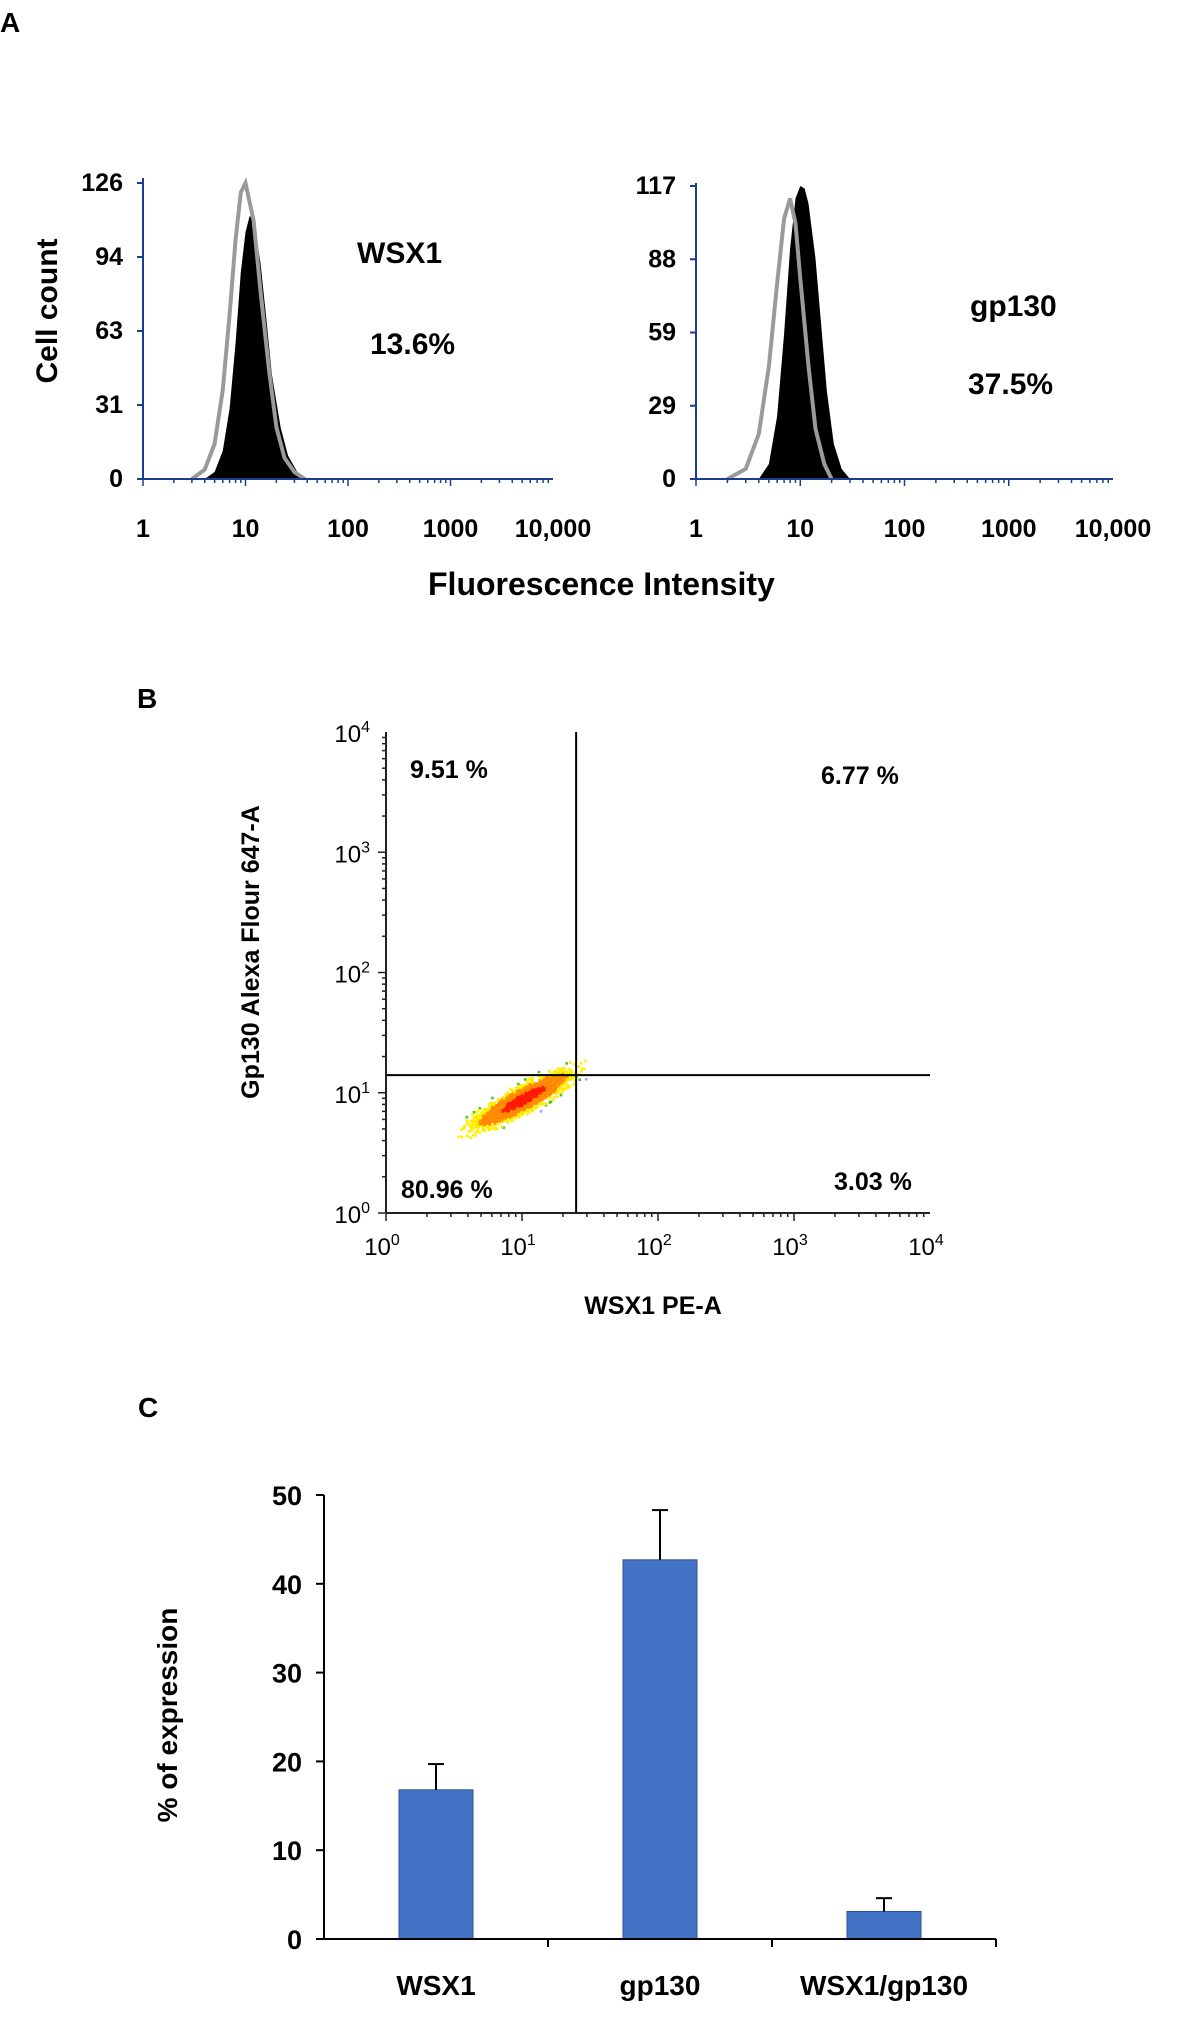 The image size is (1181, 2024). Describe the element at coordinates (654, 1246) in the screenshot. I see `x-tick-label: 10²` at that location.